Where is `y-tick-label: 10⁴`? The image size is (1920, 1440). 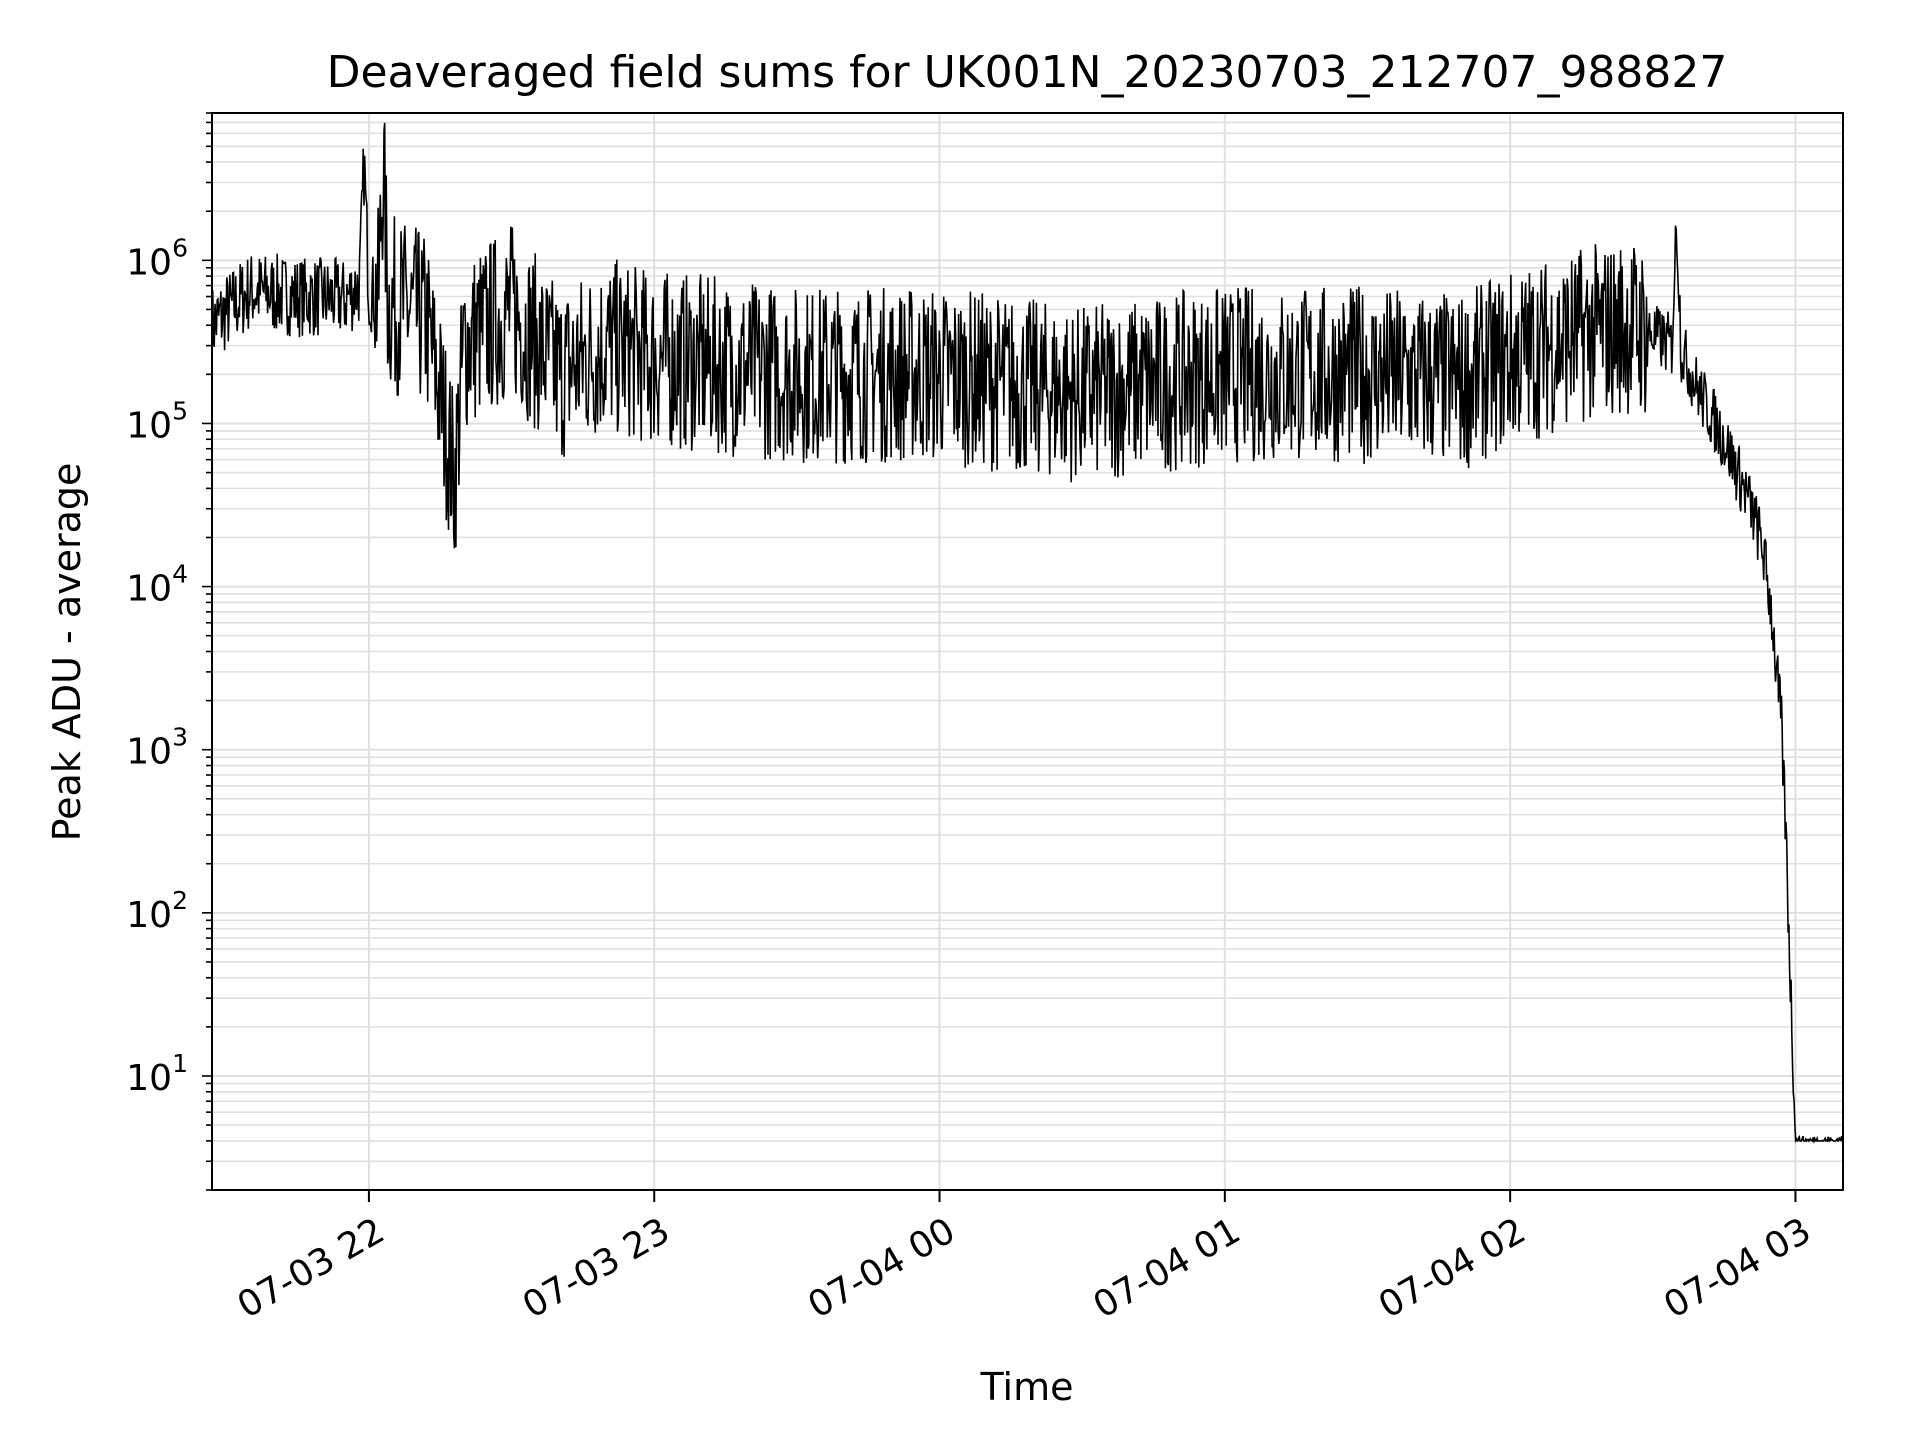
y-tick-label: 10⁴ is located at coordinates (157, 585).